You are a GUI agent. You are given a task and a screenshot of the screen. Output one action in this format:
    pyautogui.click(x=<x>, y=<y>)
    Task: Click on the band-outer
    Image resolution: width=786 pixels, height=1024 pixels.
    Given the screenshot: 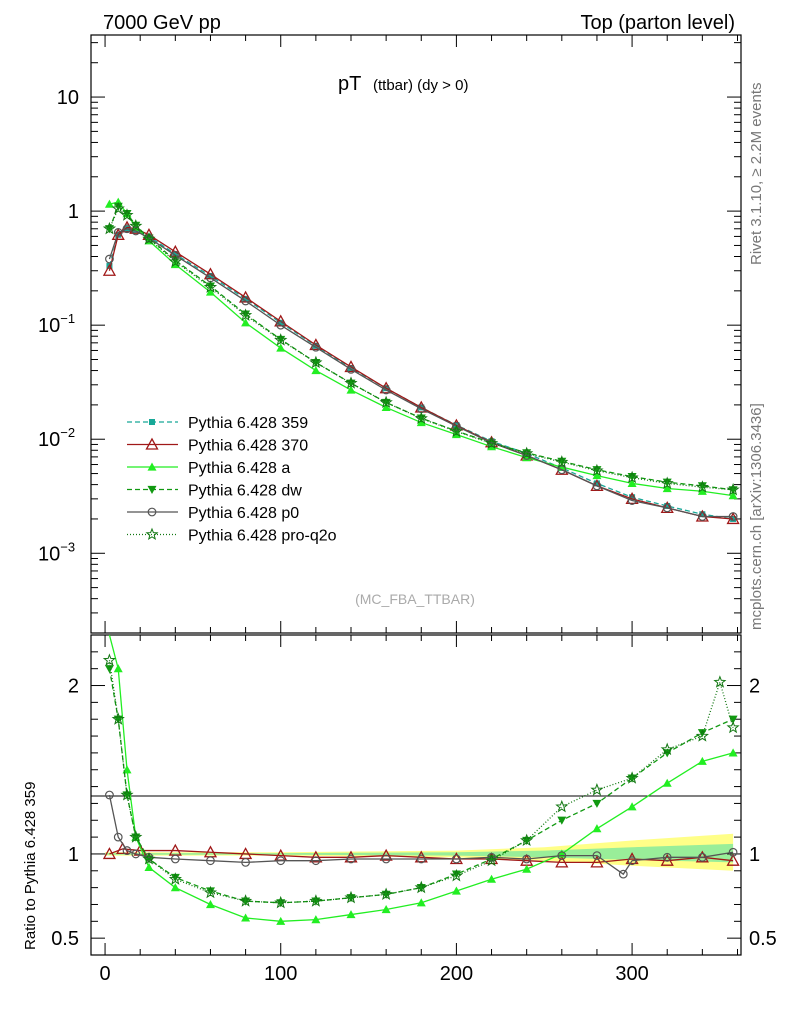 What is the action you would take?
    pyautogui.click(x=419, y=852)
    